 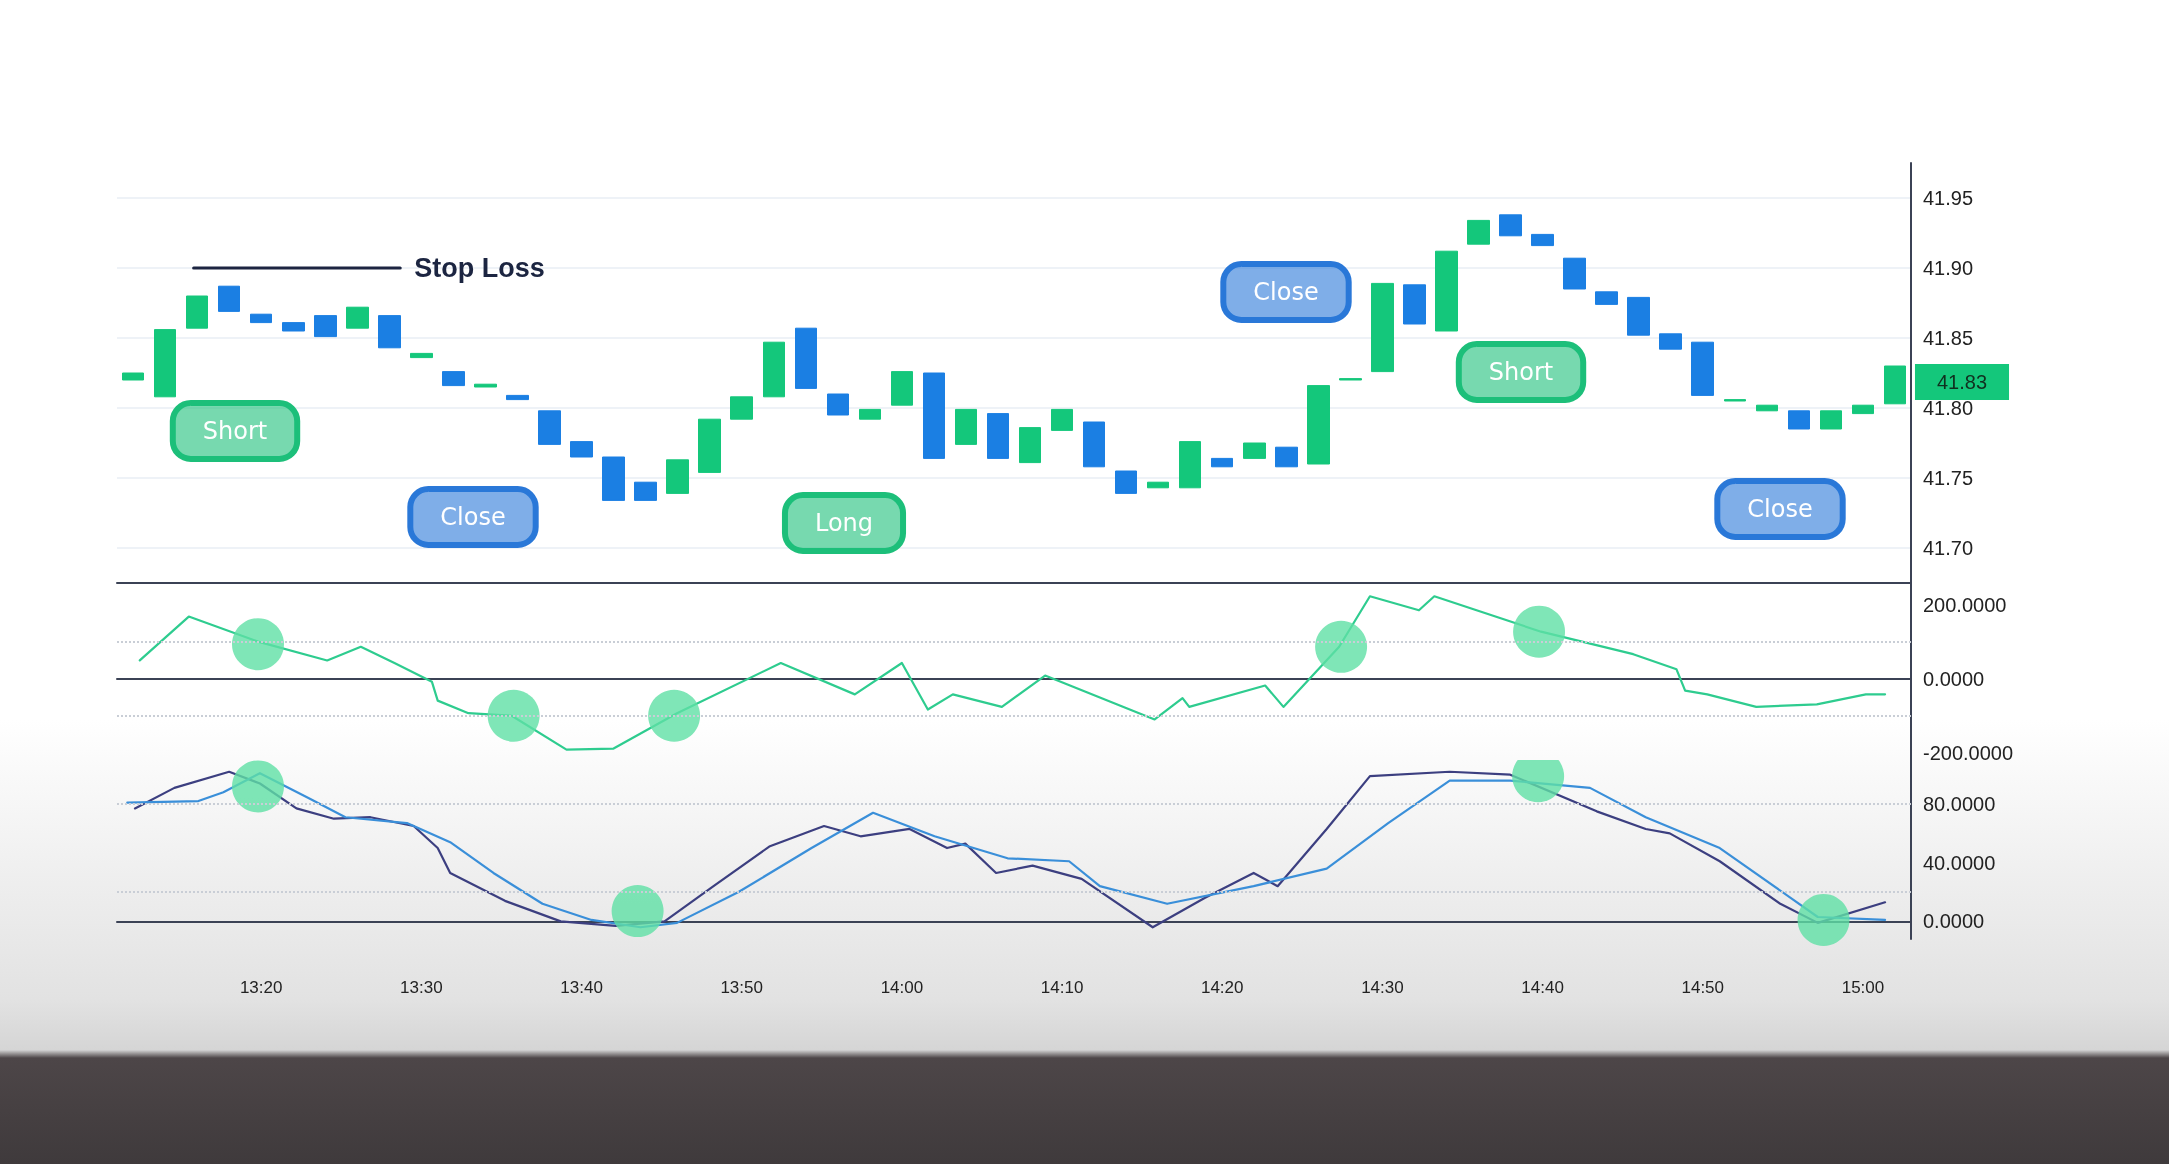 What do you see at coordinates (1062, 987) in the screenshot?
I see `x-tick-label: 14:10` at bounding box center [1062, 987].